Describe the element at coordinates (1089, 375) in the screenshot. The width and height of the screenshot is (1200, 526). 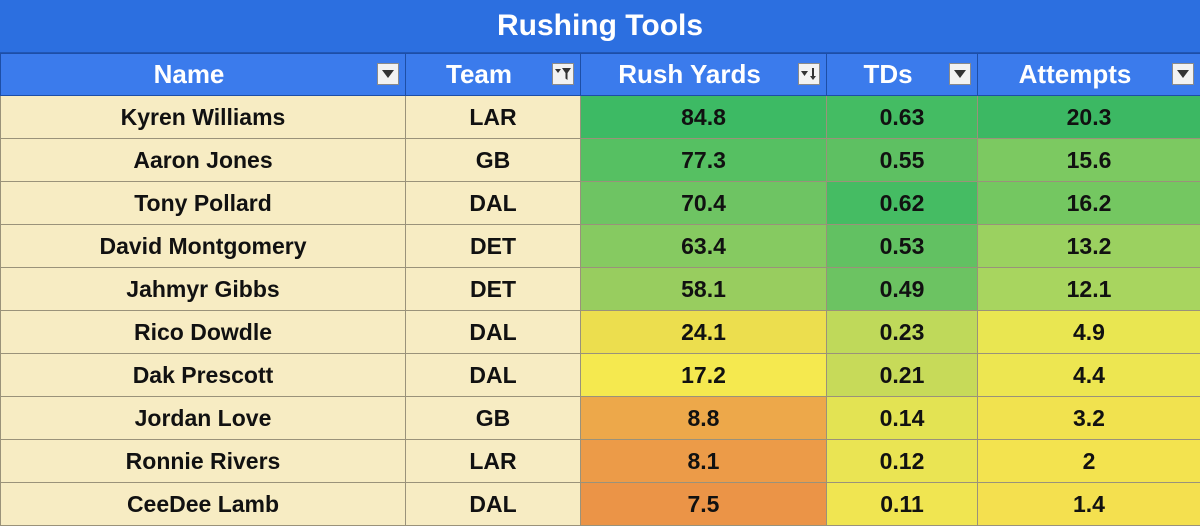
I see `attempts-cell: 4.4` at that location.